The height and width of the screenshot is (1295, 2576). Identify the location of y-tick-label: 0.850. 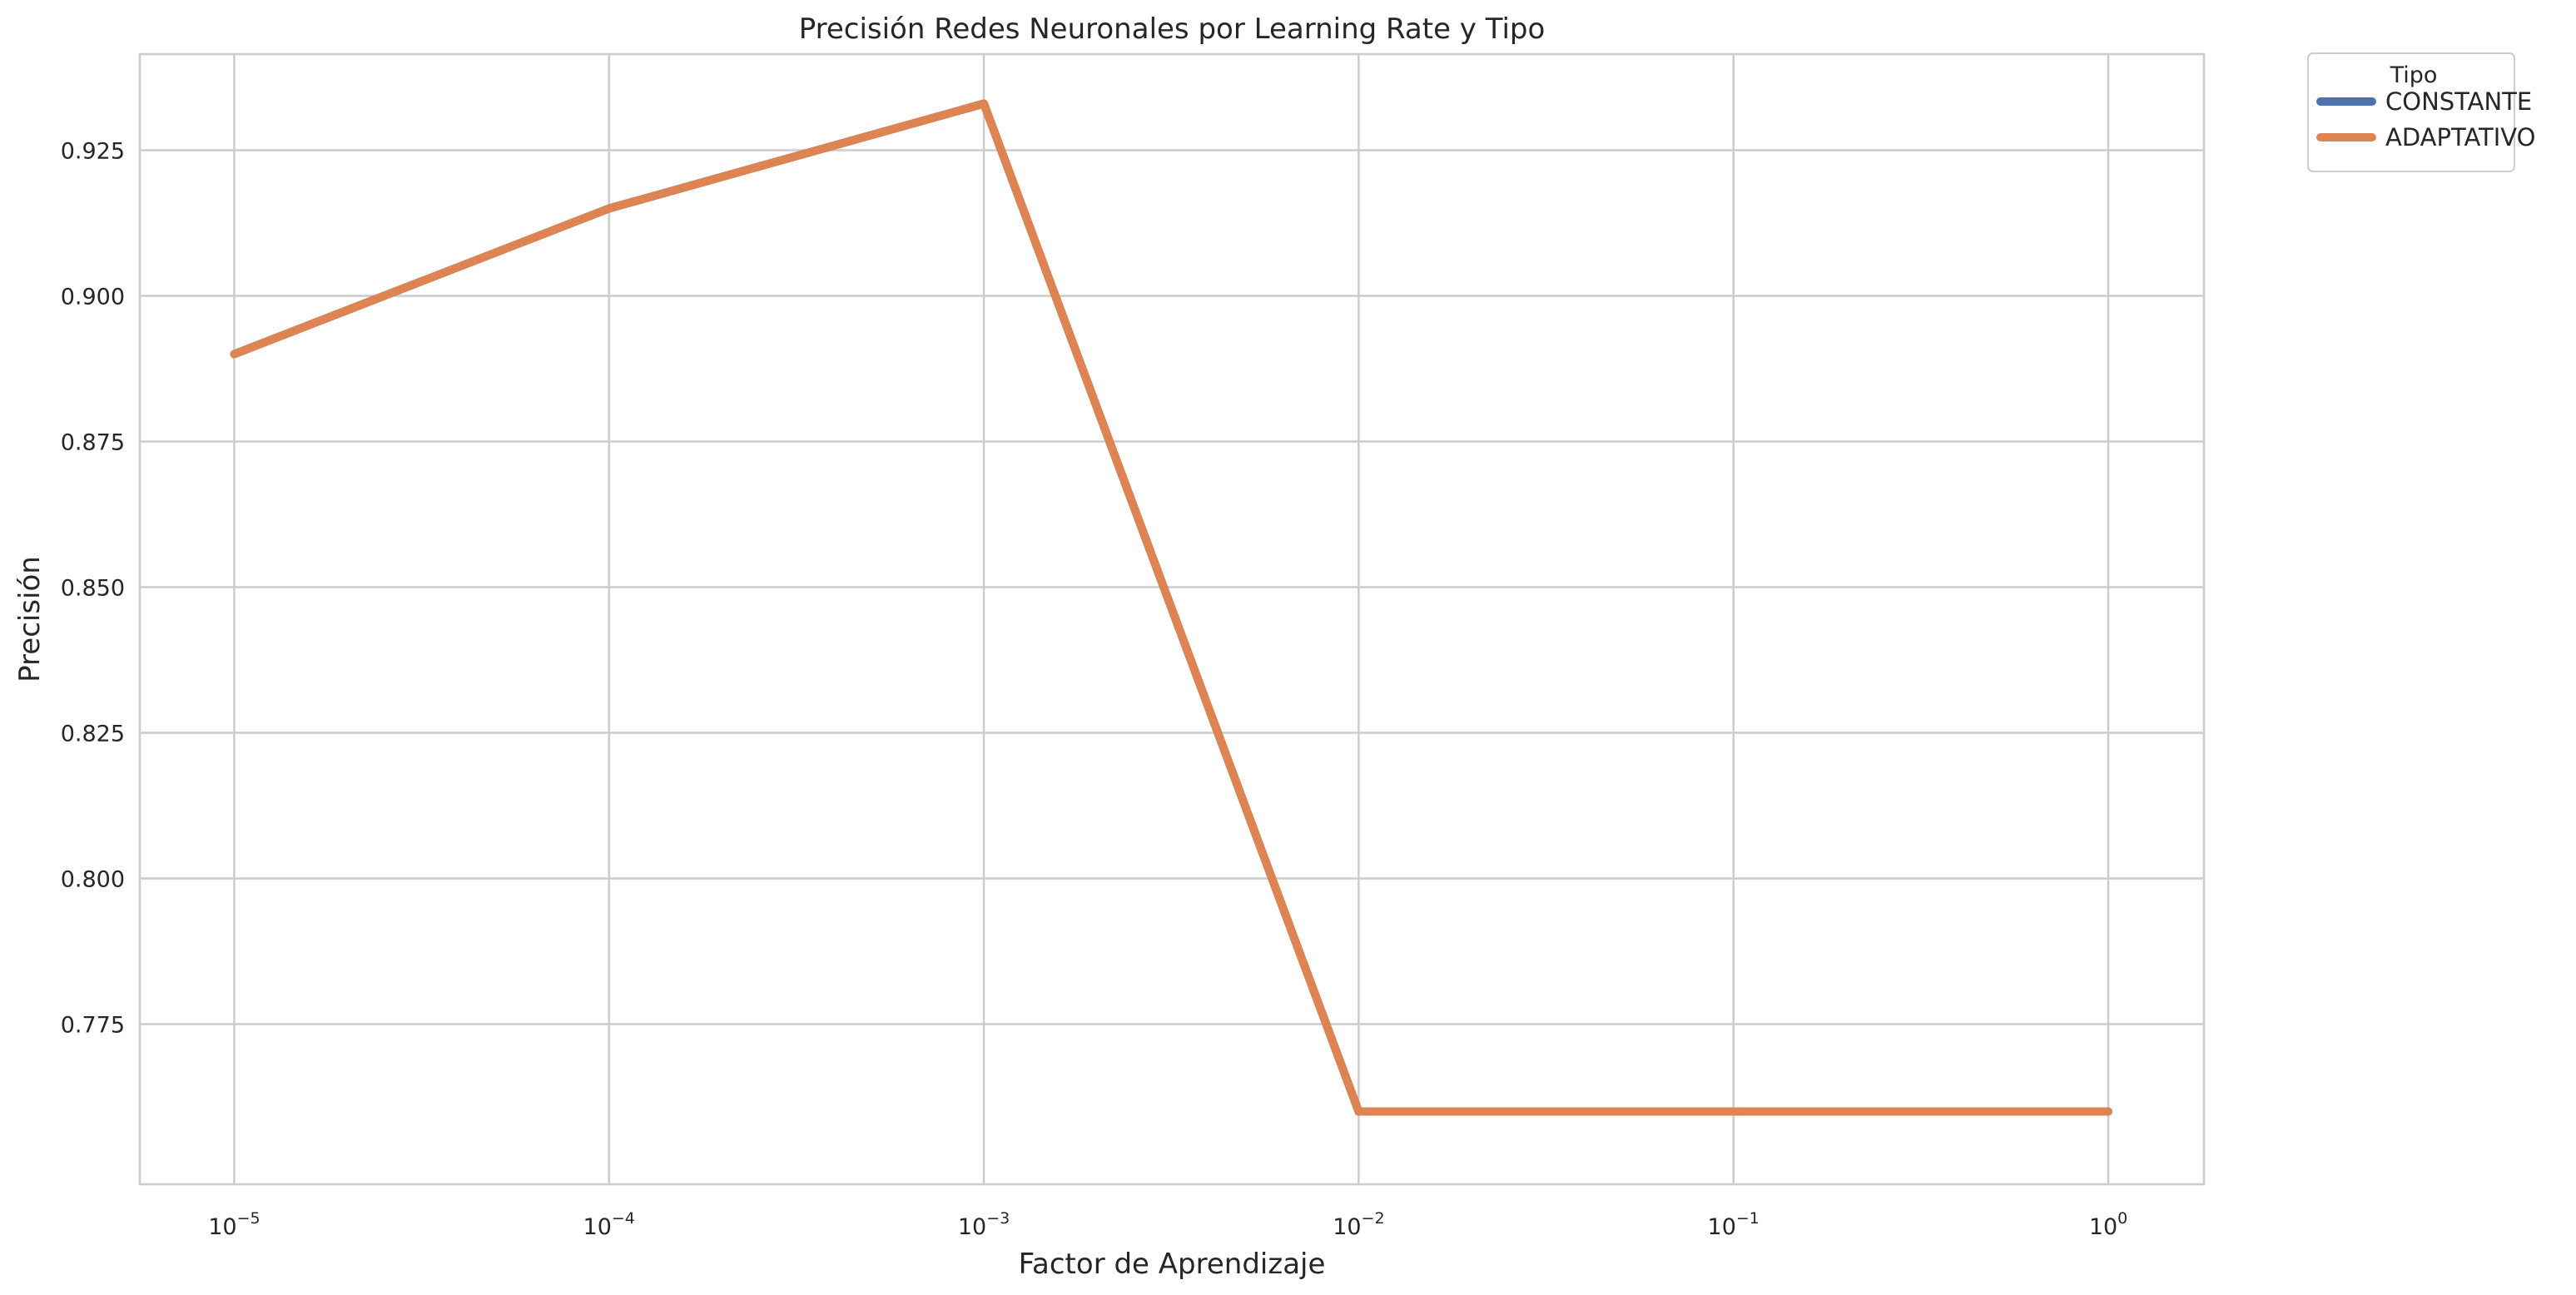
(93, 589).